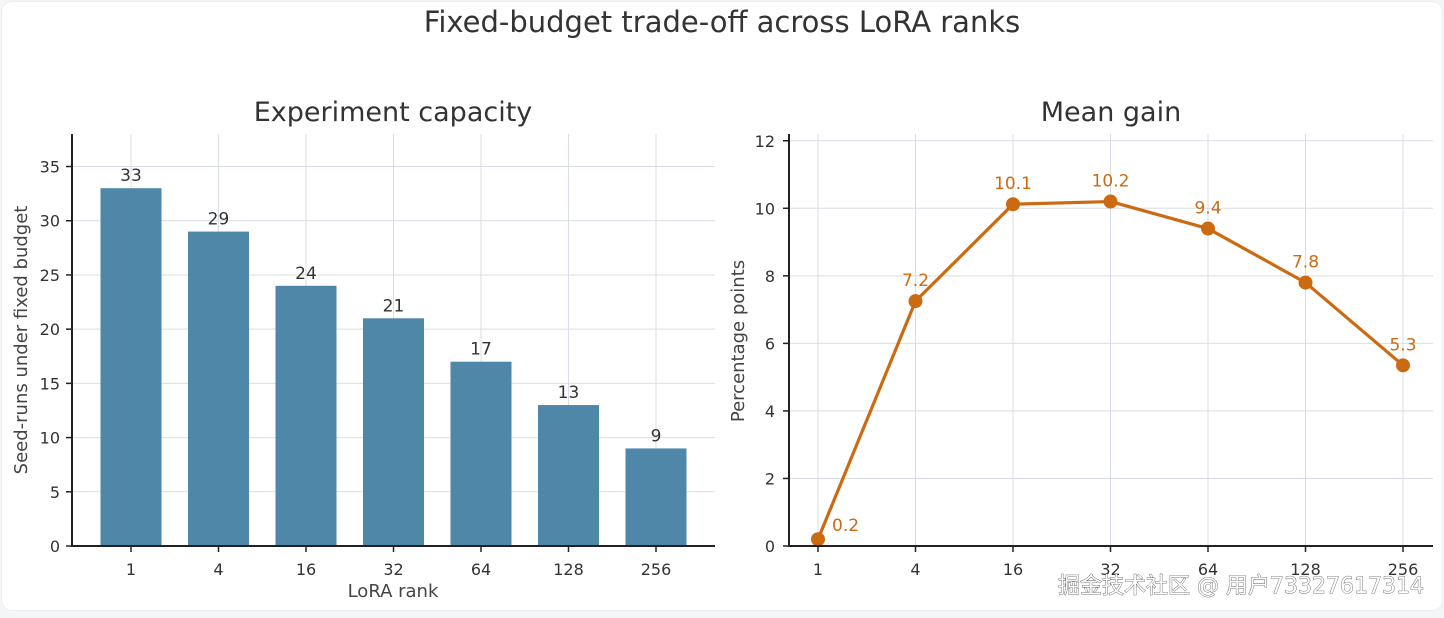 This screenshot has height=618, width=1444. Describe the element at coordinates (1013, 184) in the screenshot. I see `line-value-label-16: 10.1` at that location.